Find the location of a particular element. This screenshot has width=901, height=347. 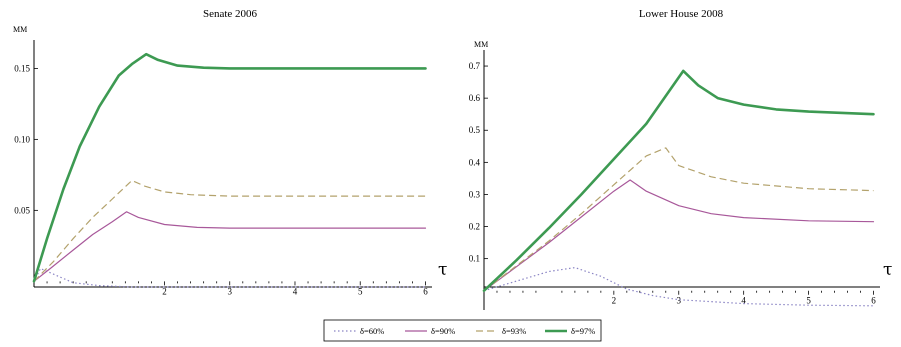

y-tick-label: 0.4 is located at coordinates (475, 162).